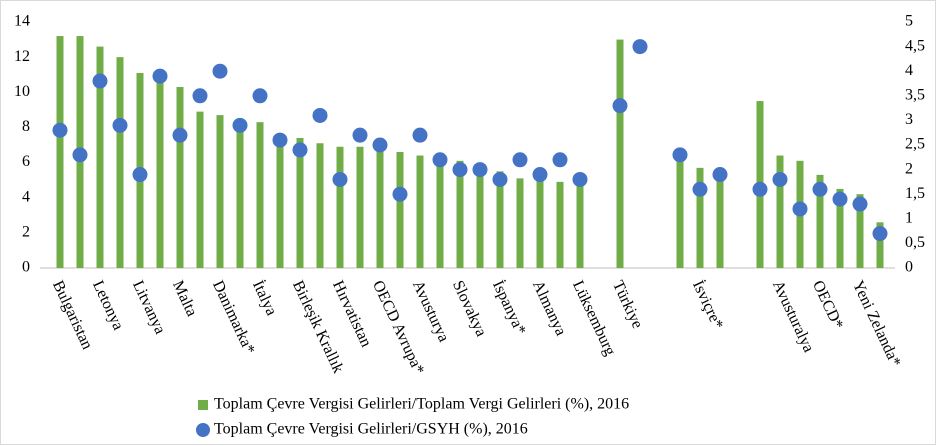 Image resolution: width=937 pixels, height=446 pixels. Describe the element at coordinates (26, 196) in the screenshot. I see `y-tick-label: 4` at that location.